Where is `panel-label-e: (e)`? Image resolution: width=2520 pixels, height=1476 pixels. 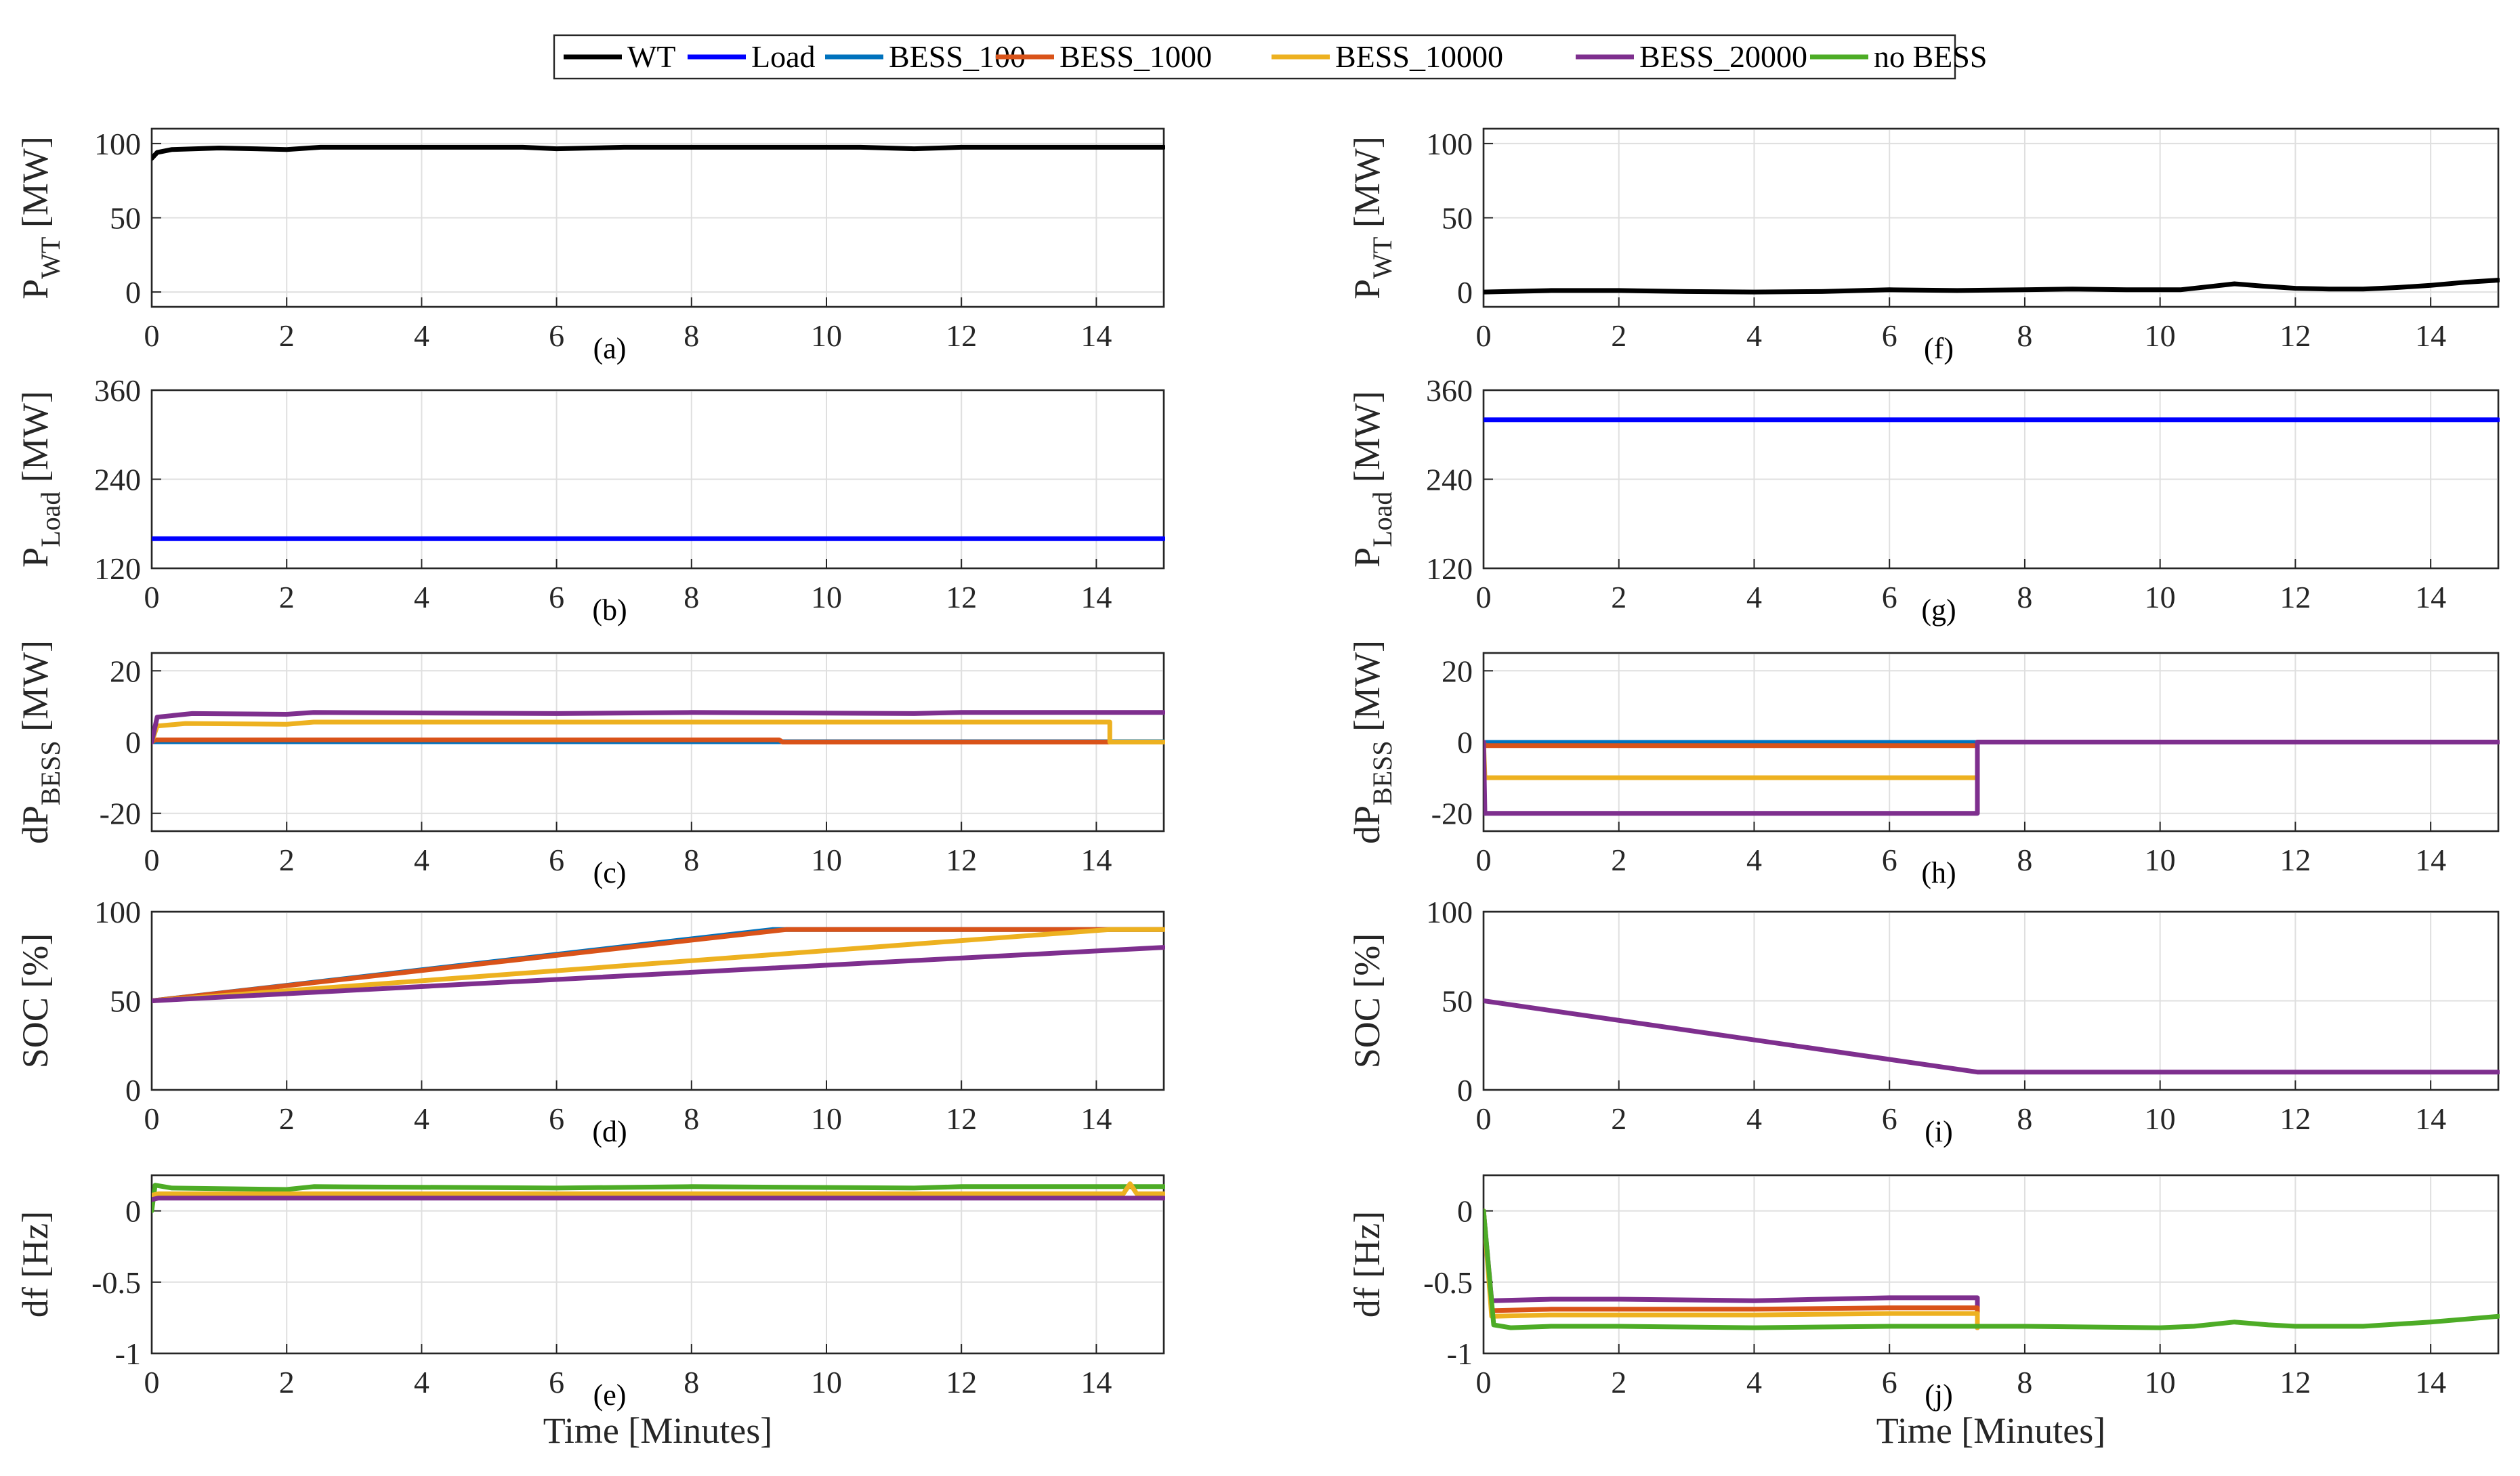 panel-label-e: (e) is located at coordinates (610, 1395).